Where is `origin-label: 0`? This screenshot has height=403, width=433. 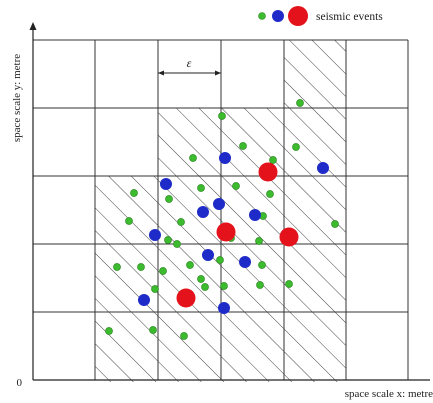 origin-label: 0 is located at coordinates (20, 383).